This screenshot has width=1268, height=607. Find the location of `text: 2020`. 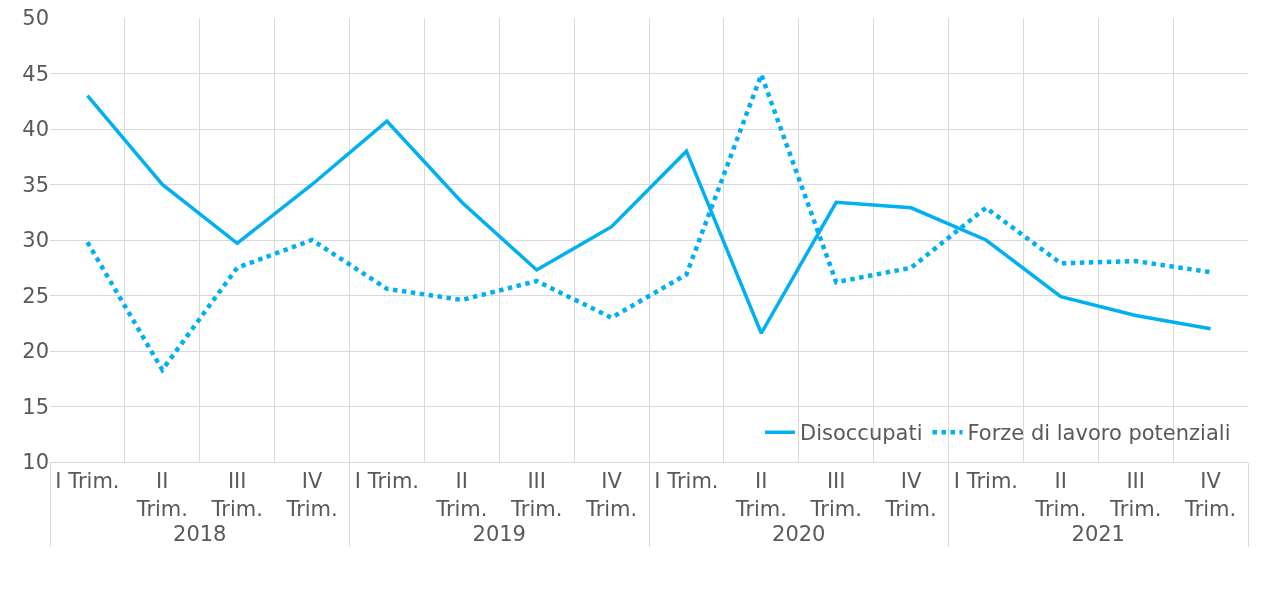

text: 2020 is located at coordinates (799, 534).